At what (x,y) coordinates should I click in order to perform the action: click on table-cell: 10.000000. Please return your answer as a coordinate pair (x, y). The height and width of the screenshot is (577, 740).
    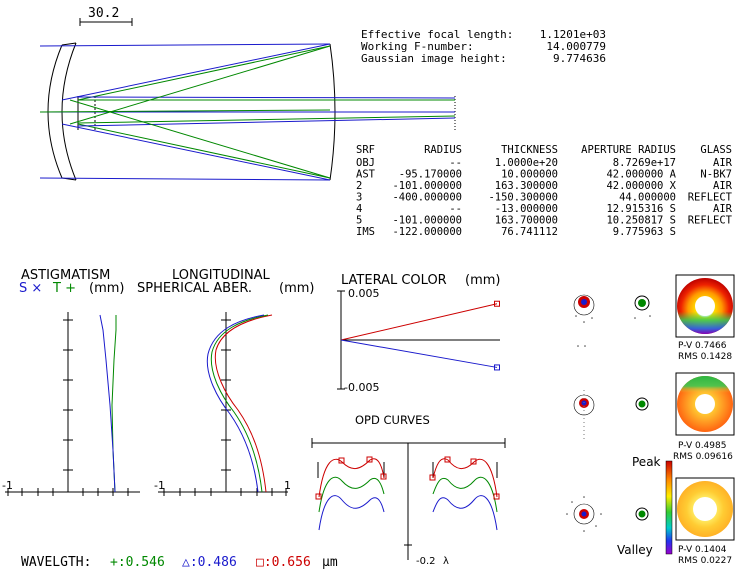
    Looking at the image, I should click on (529, 175).